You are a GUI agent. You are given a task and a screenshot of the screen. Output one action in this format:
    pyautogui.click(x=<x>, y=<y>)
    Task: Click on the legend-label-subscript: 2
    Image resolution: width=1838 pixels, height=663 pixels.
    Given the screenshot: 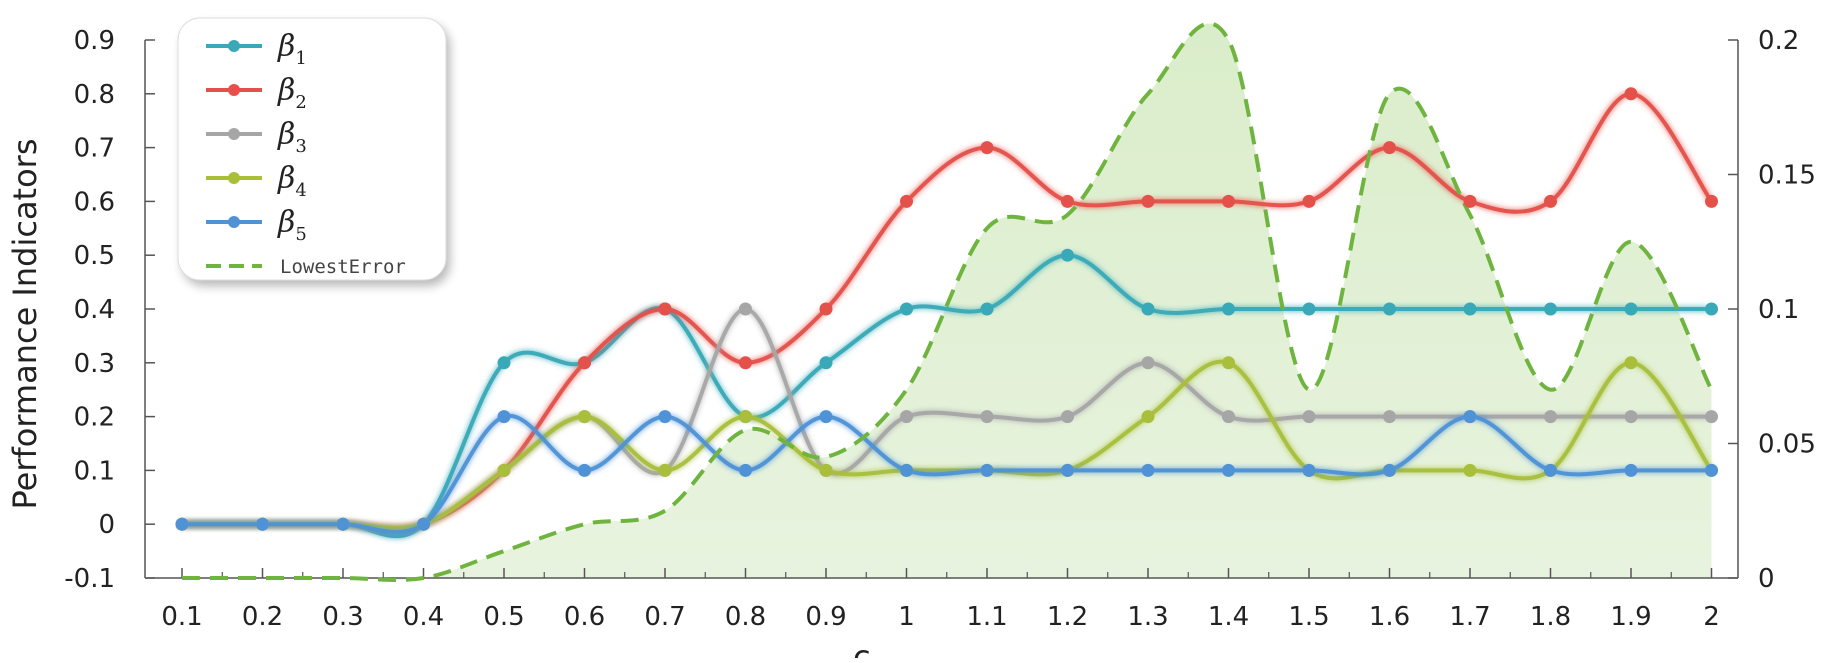 What is the action you would take?
    pyautogui.click(x=300, y=102)
    